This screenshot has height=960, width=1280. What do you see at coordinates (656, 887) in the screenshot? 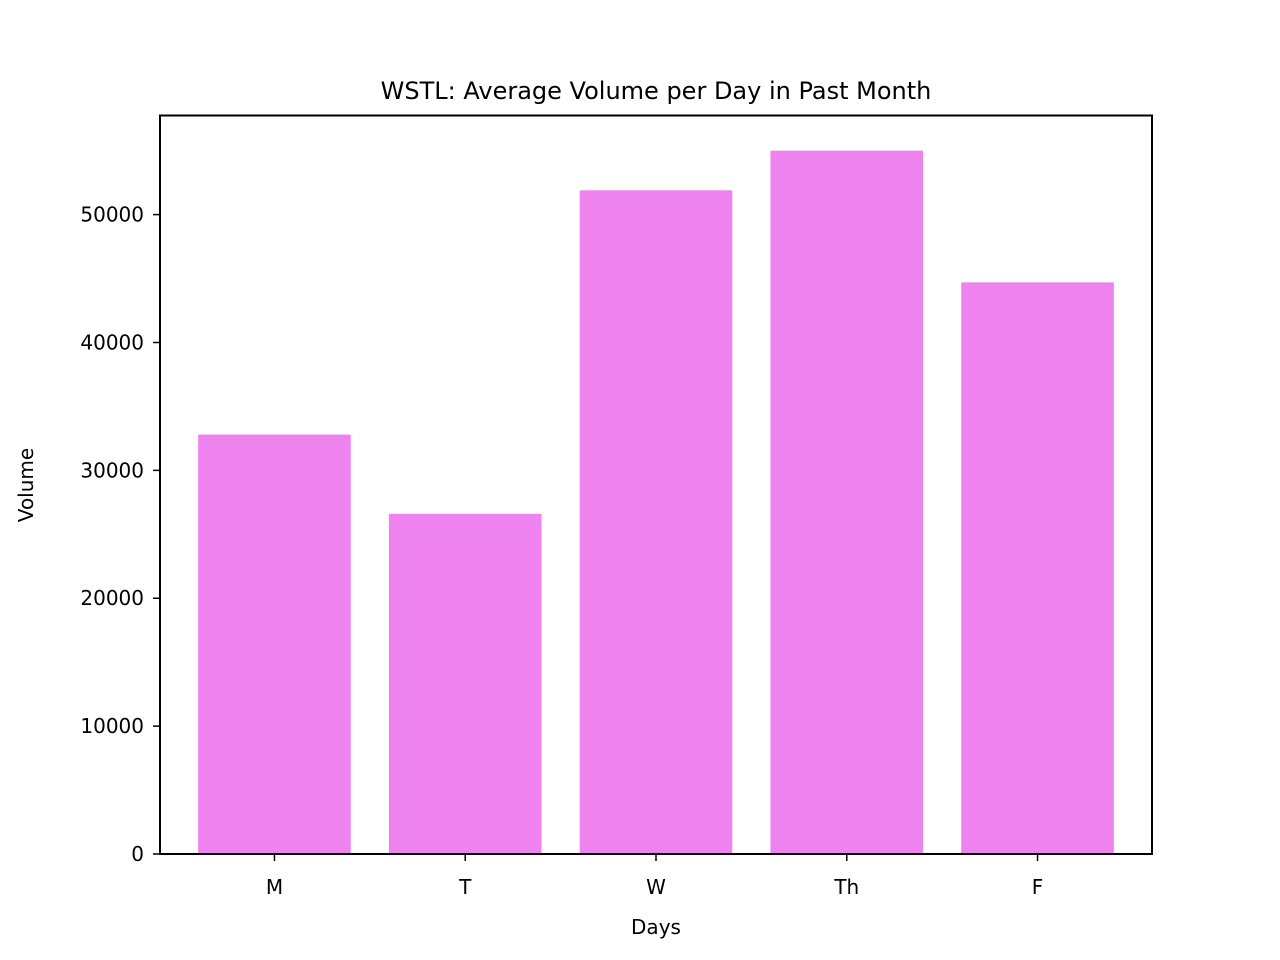
I see `x-tick-label: W` at bounding box center [656, 887].